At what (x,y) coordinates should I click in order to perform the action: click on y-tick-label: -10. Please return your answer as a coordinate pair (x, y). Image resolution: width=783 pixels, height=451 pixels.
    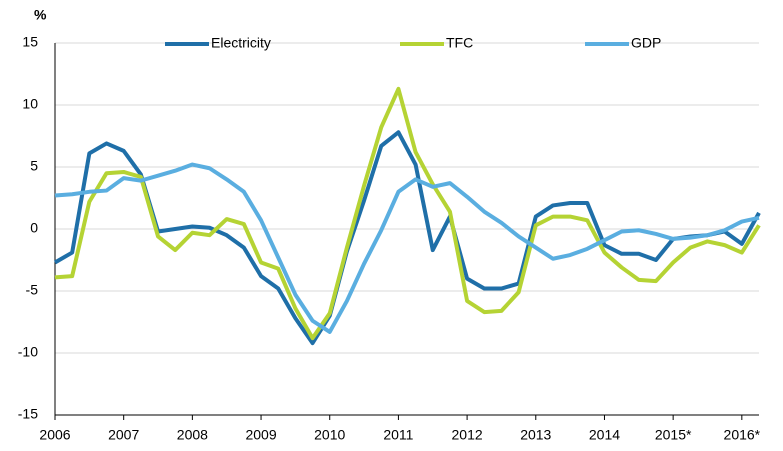
    Looking at the image, I should click on (28, 352).